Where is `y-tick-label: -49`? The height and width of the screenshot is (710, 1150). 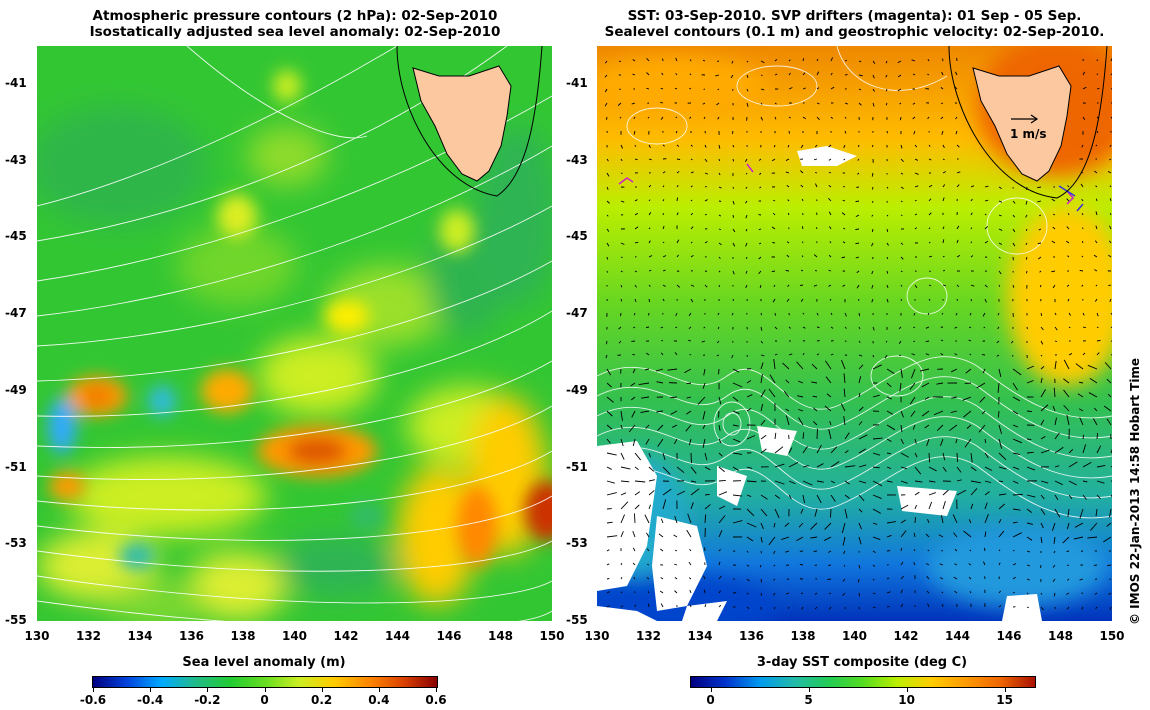
y-tick-label: -49 is located at coordinates (577, 389).